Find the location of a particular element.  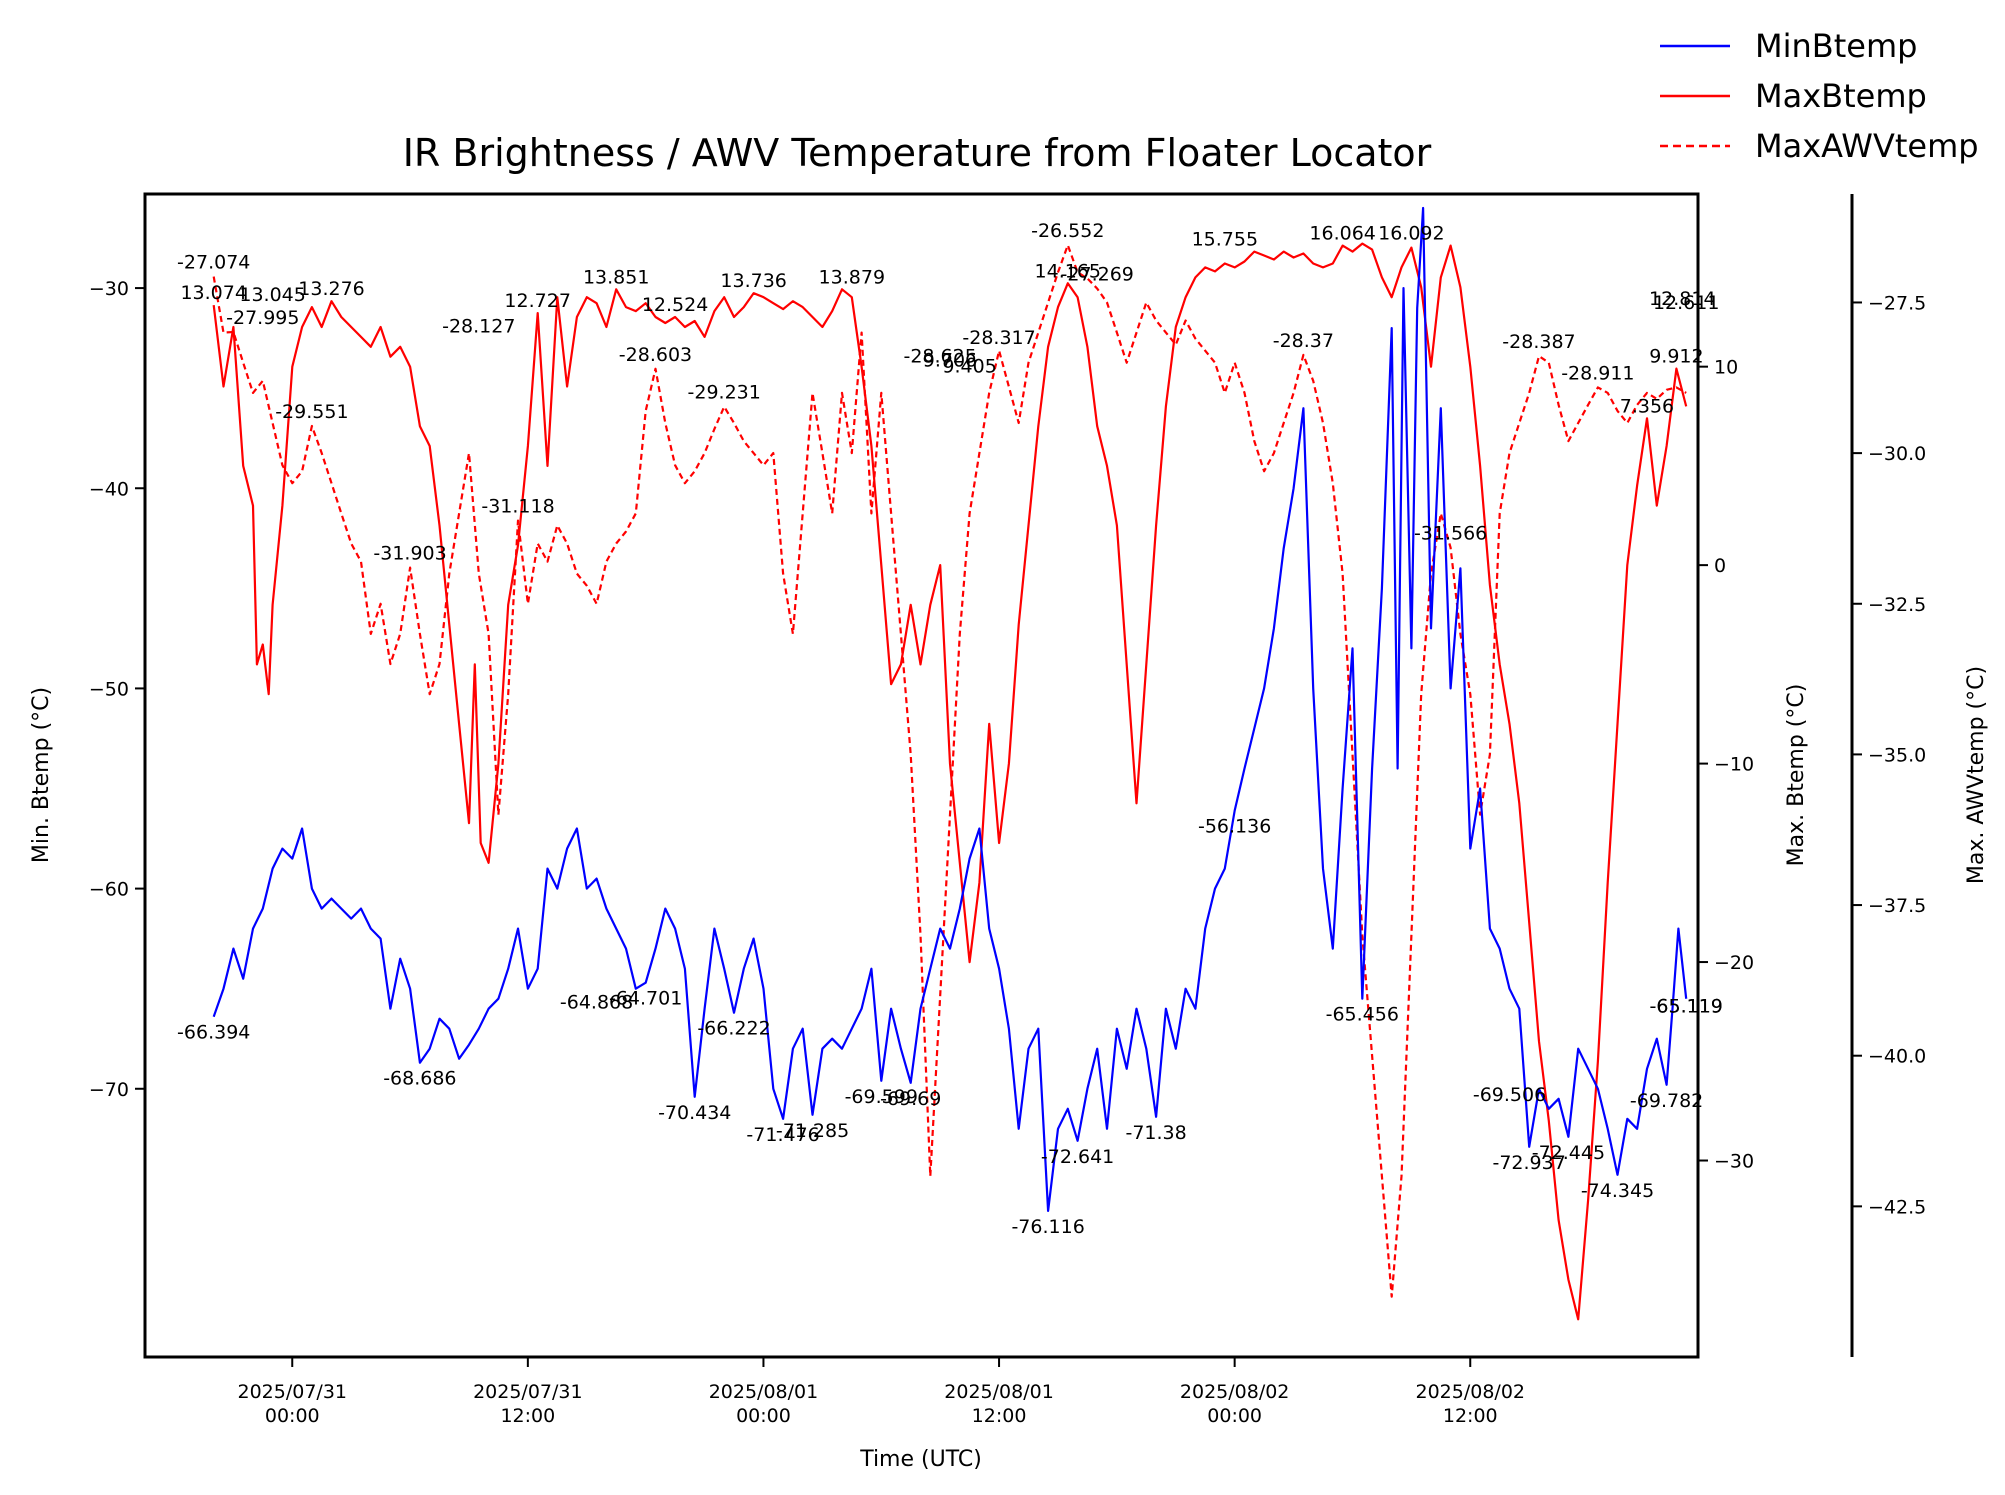

y-left-tick-label: −30 is located at coordinates (109, 289).